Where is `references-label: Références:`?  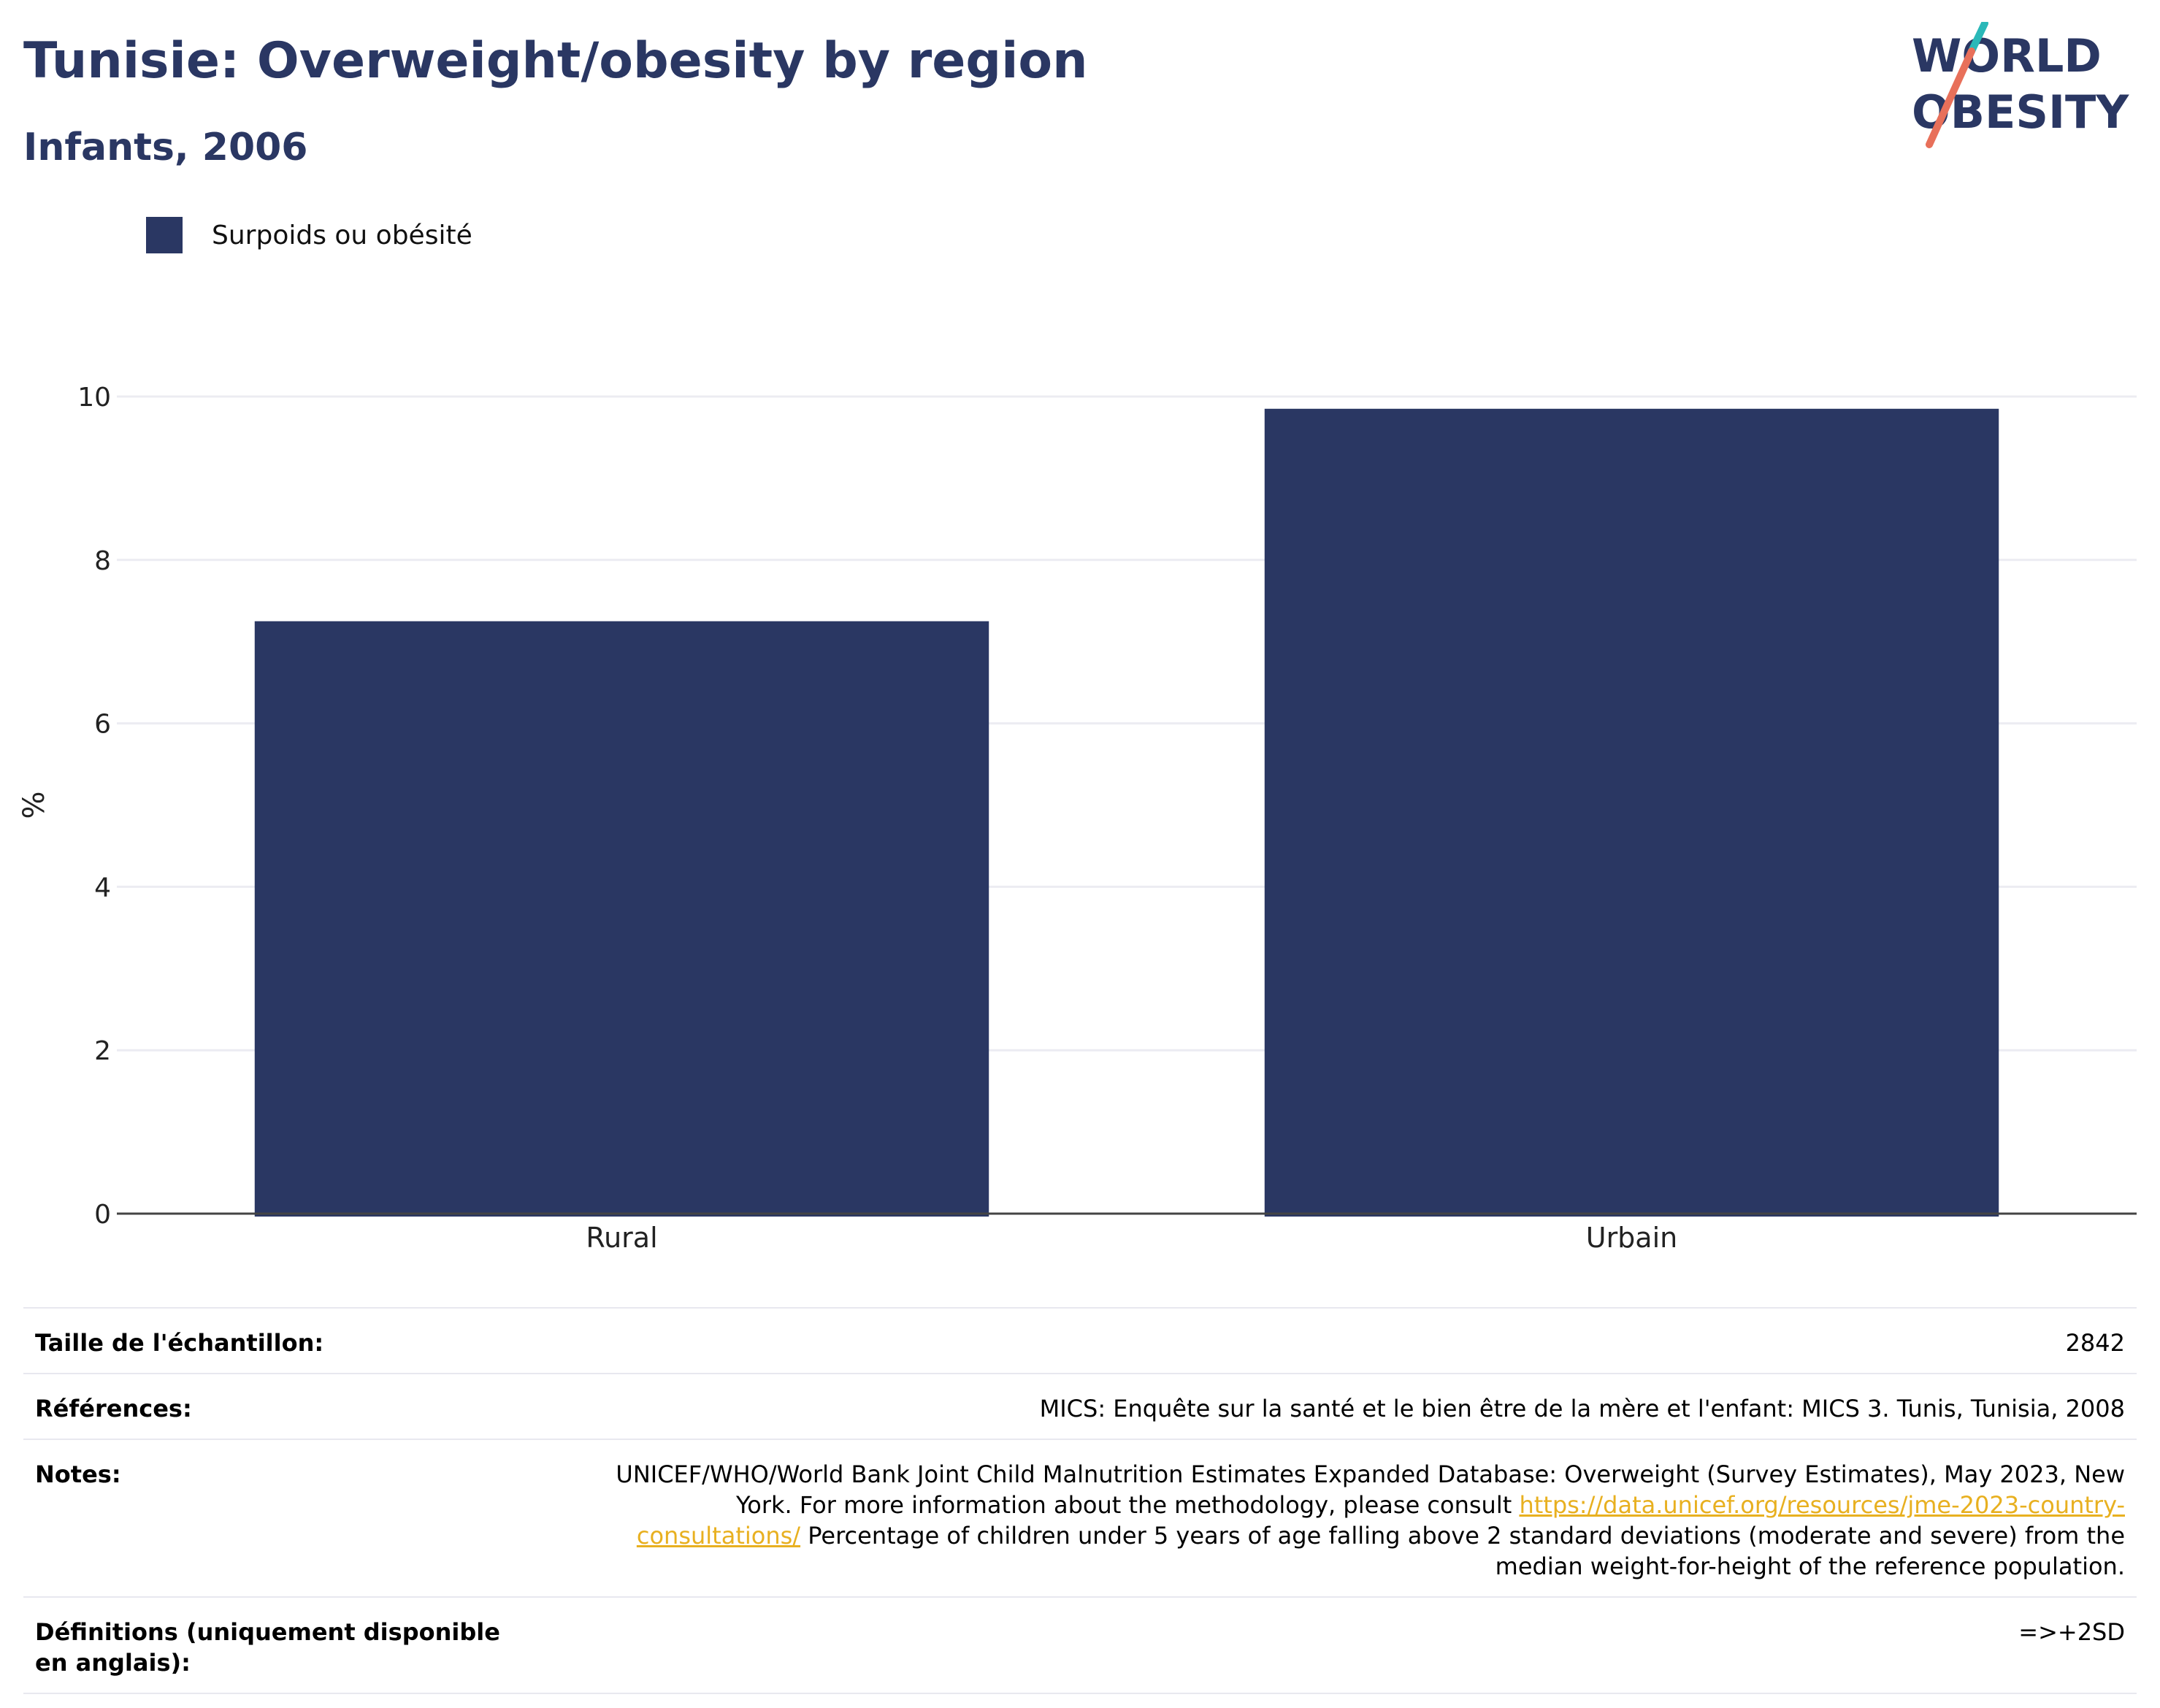
references-label: Références: is located at coordinates (113, 1408).